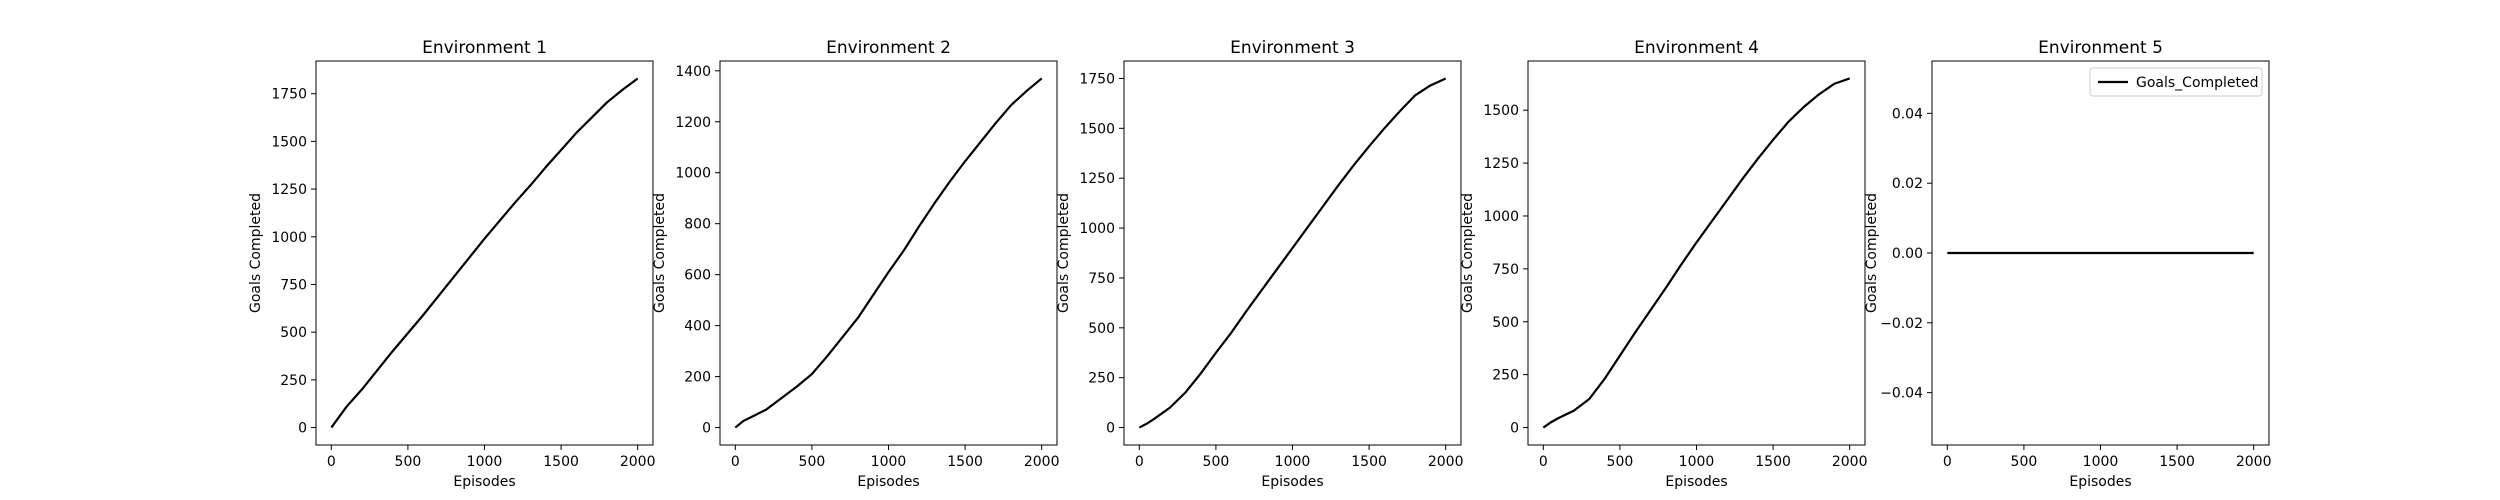  What do you see at coordinates (1907, 184) in the screenshot?
I see `y-tick-label: 0.02` at bounding box center [1907, 184].